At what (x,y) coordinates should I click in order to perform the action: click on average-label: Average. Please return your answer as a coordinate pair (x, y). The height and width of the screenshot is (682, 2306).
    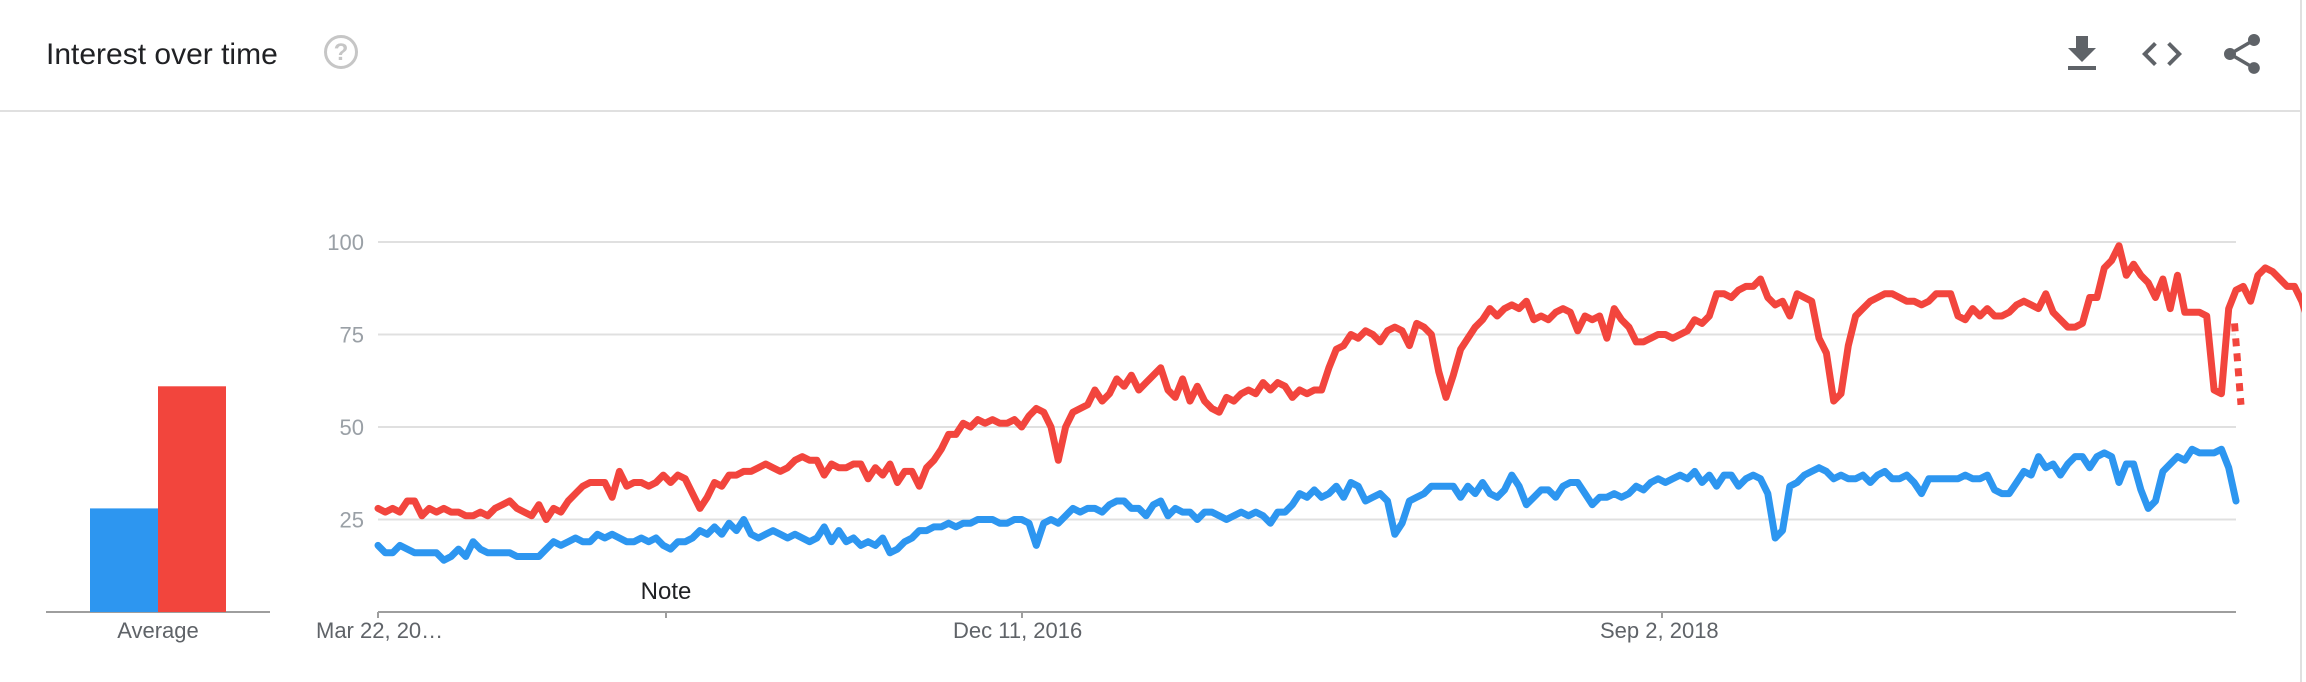
    Looking at the image, I should click on (158, 630).